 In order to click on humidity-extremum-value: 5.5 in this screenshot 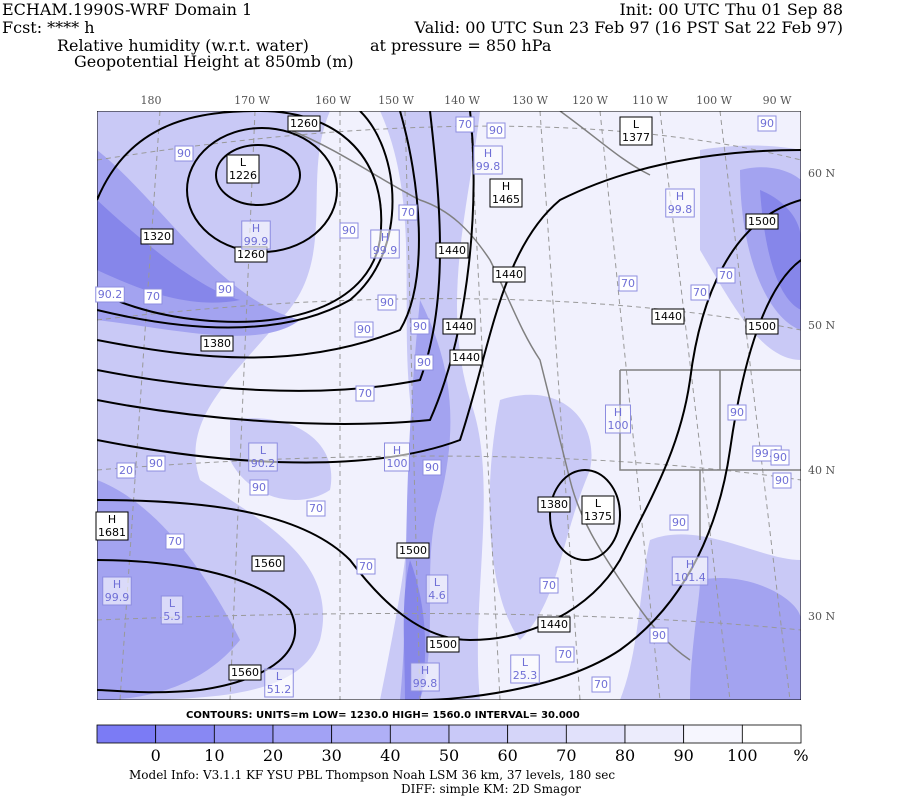, I will do `click(172, 616)`.